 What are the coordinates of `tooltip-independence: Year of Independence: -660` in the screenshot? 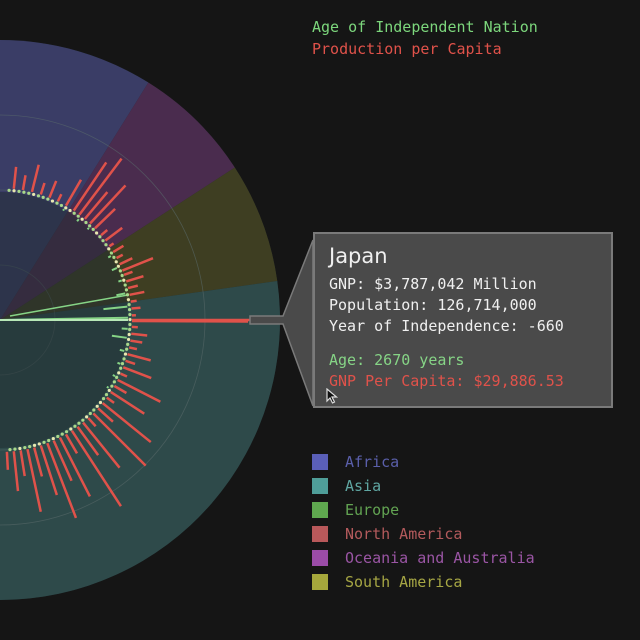 It's located at (446, 326).